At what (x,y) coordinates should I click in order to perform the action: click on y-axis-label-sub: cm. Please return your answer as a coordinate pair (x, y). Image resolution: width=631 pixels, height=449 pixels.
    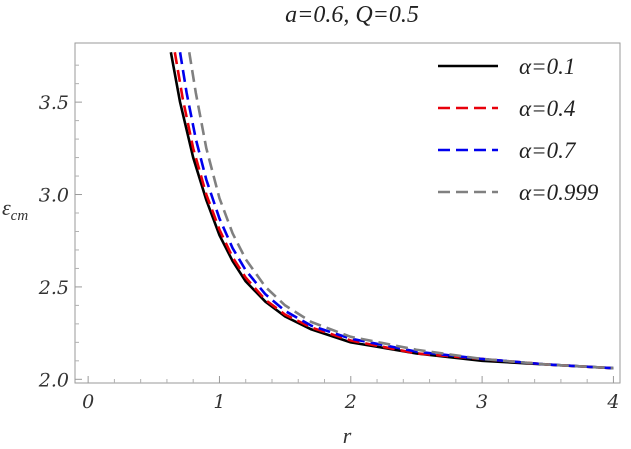
    Looking at the image, I should click on (20, 216).